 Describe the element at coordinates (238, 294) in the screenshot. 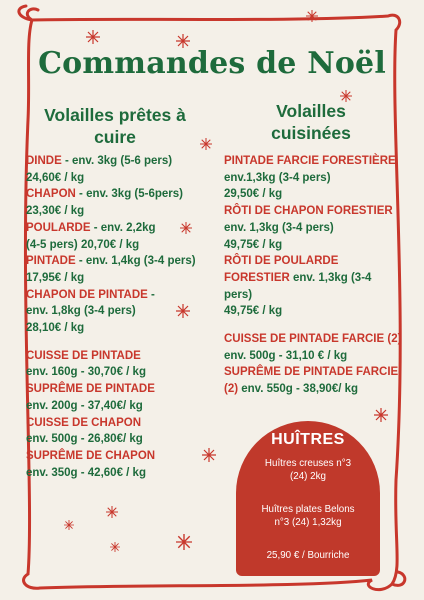

I see `item-detail: pers)` at that location.